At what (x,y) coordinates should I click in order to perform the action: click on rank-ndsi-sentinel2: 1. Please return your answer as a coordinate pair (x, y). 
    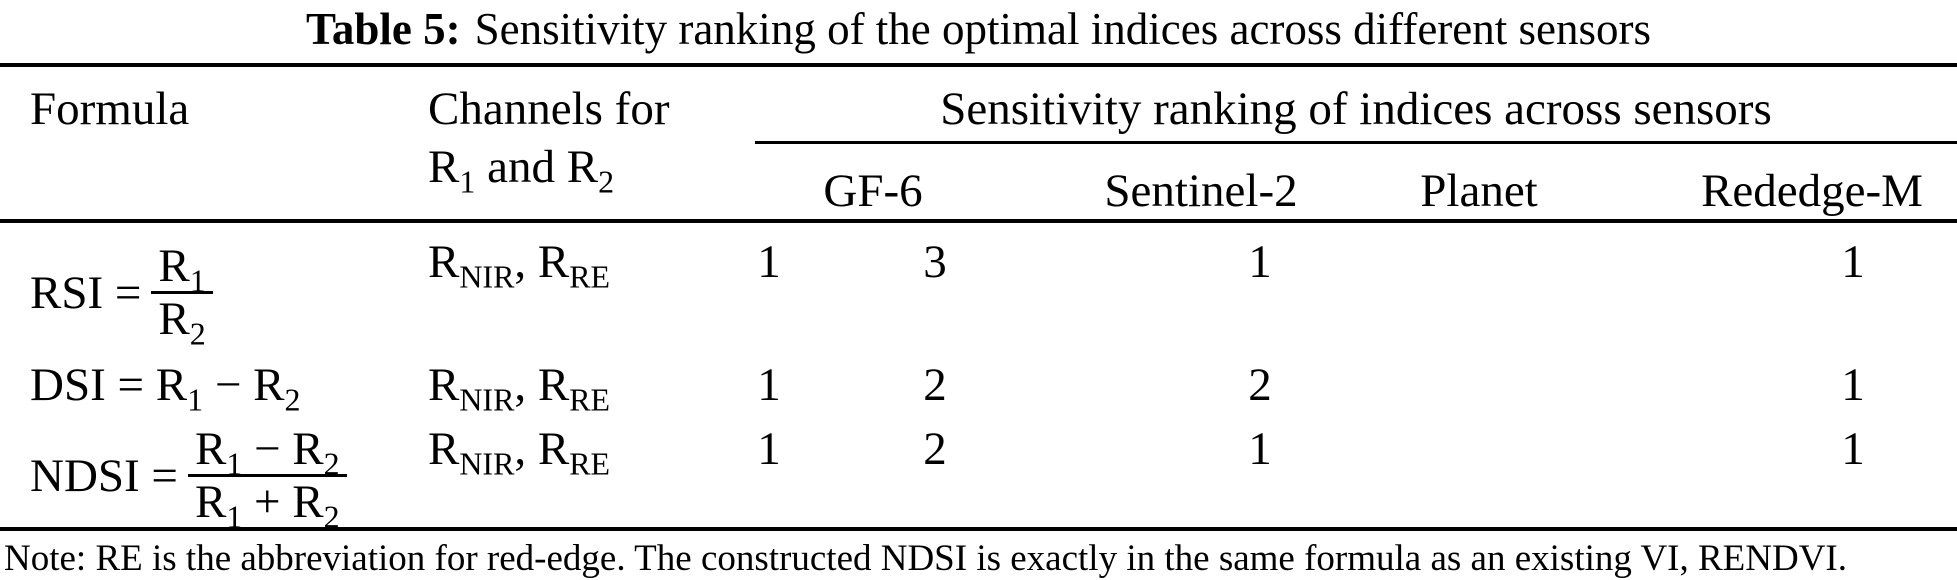
    Looking at the image, I should click on (1260, 449).